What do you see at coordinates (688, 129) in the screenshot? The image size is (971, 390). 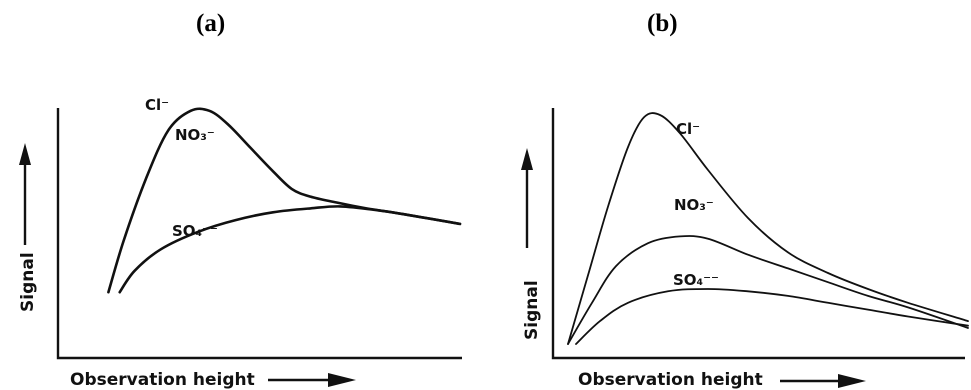 I see `series-label-b-cl: Cl⁻` at bounding box center [688, 129].